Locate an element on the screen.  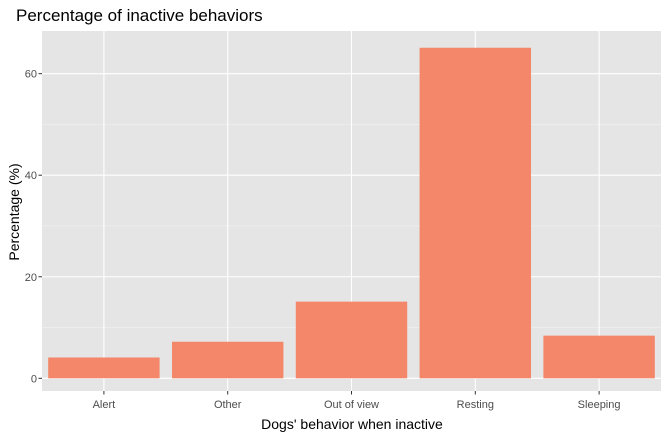
x-axis: Alert Other Out of view Resting Sleeping is located at coordinates (357, 401).